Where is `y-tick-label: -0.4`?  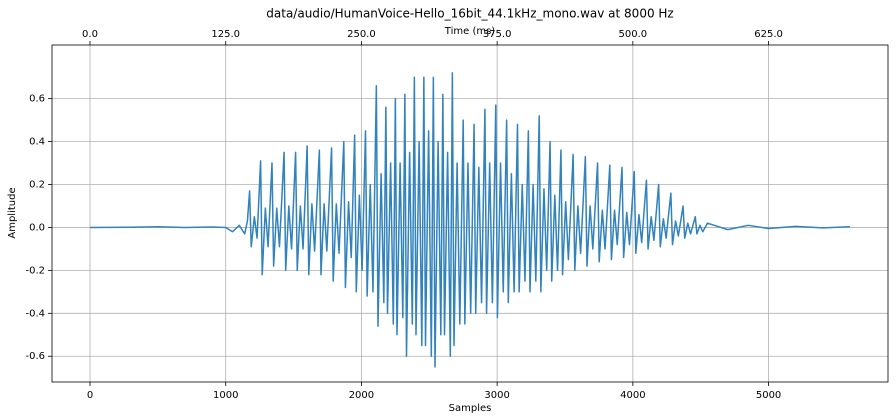
y-tick-label: -0.4 is located at coordinates (35, 313).